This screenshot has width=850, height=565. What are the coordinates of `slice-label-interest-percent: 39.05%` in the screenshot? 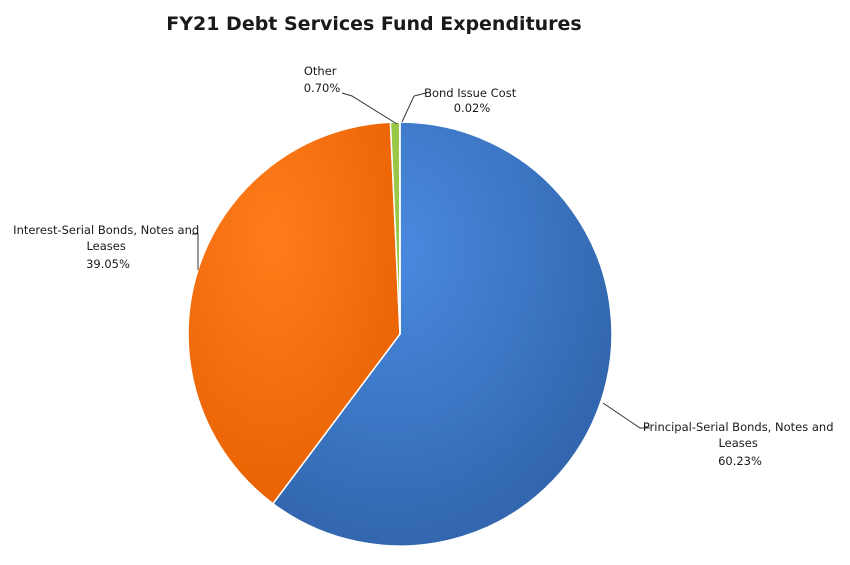 It's located at (108, 264).